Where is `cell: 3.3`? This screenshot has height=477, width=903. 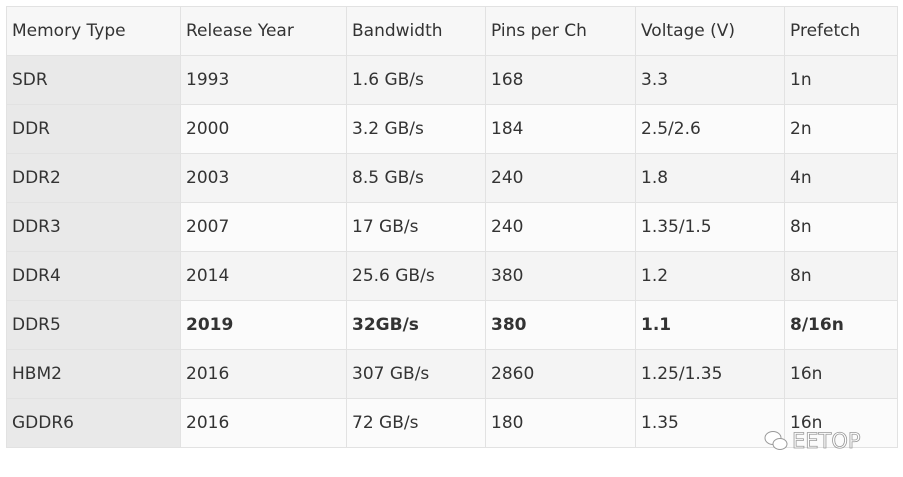 cell: 3.3 is located at coordinates (710, 80).